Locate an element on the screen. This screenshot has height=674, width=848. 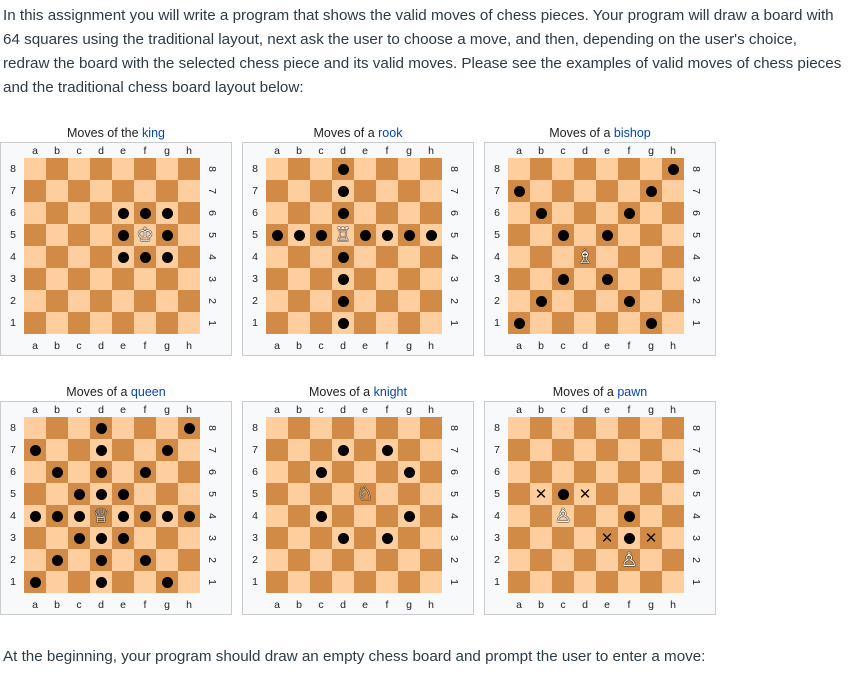
capture-cross-icon: ✕ is located at coordinates (607, 537).